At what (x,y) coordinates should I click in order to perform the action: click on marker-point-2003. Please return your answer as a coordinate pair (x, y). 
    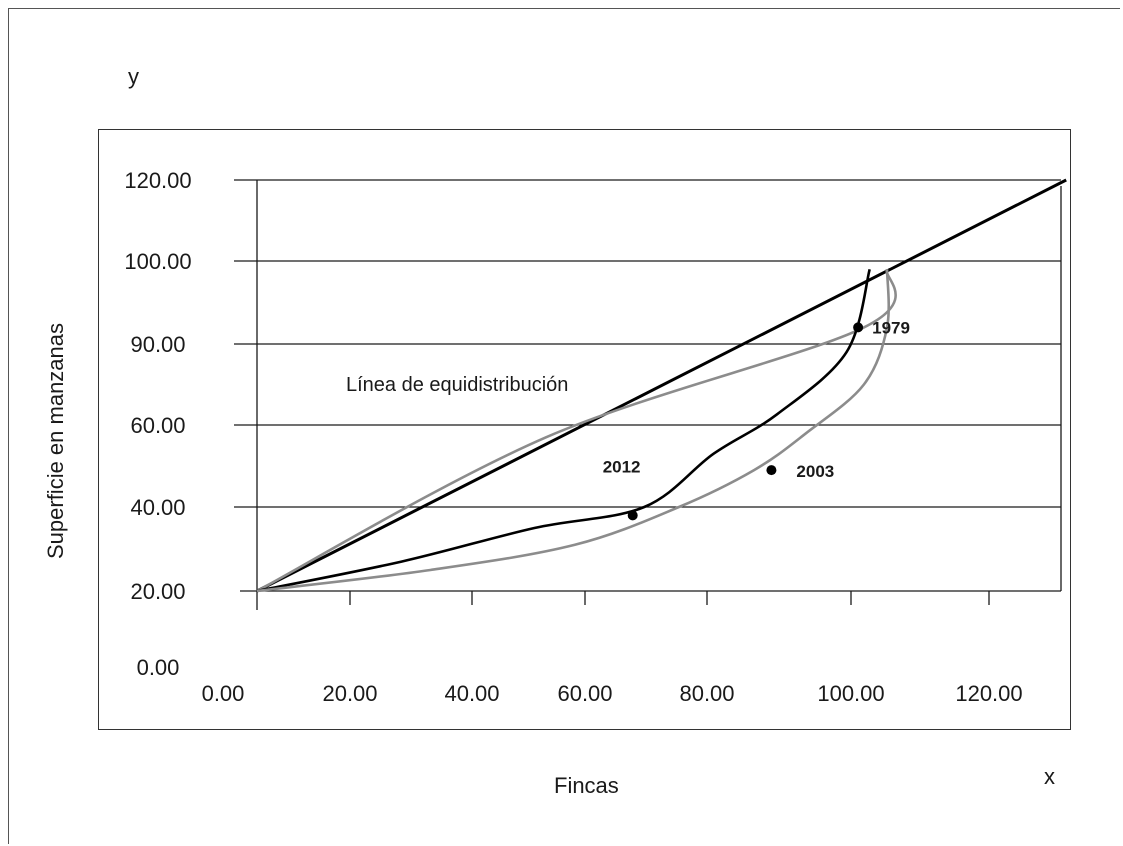
    Looking at the image, I should click on (771, 470).